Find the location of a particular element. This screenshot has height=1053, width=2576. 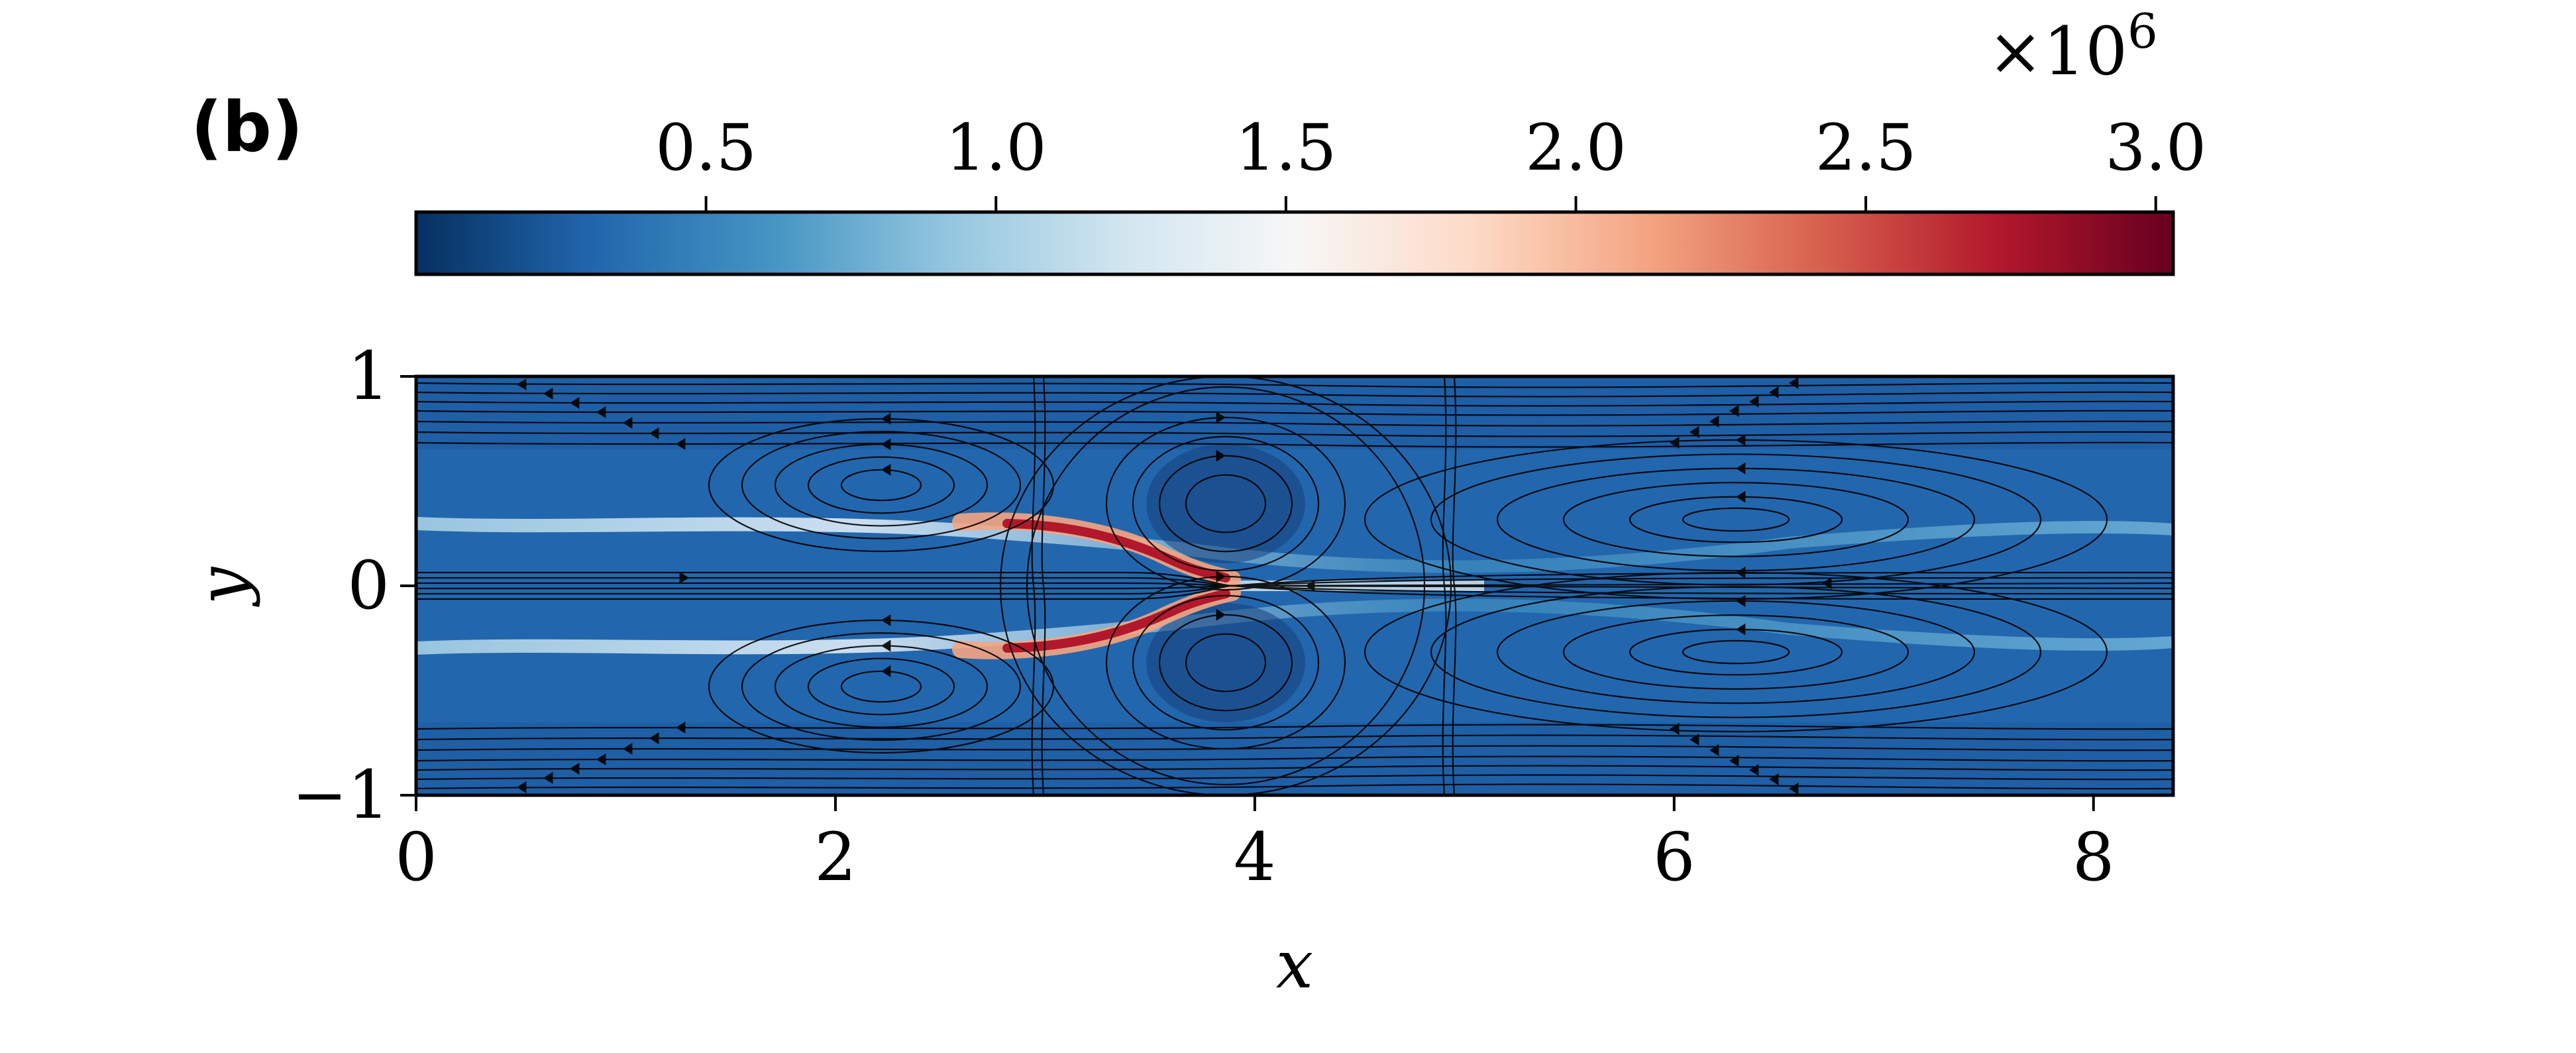

x-axis-ticks: 0 2 4 6 8 is located at coordinates (1255, 845).